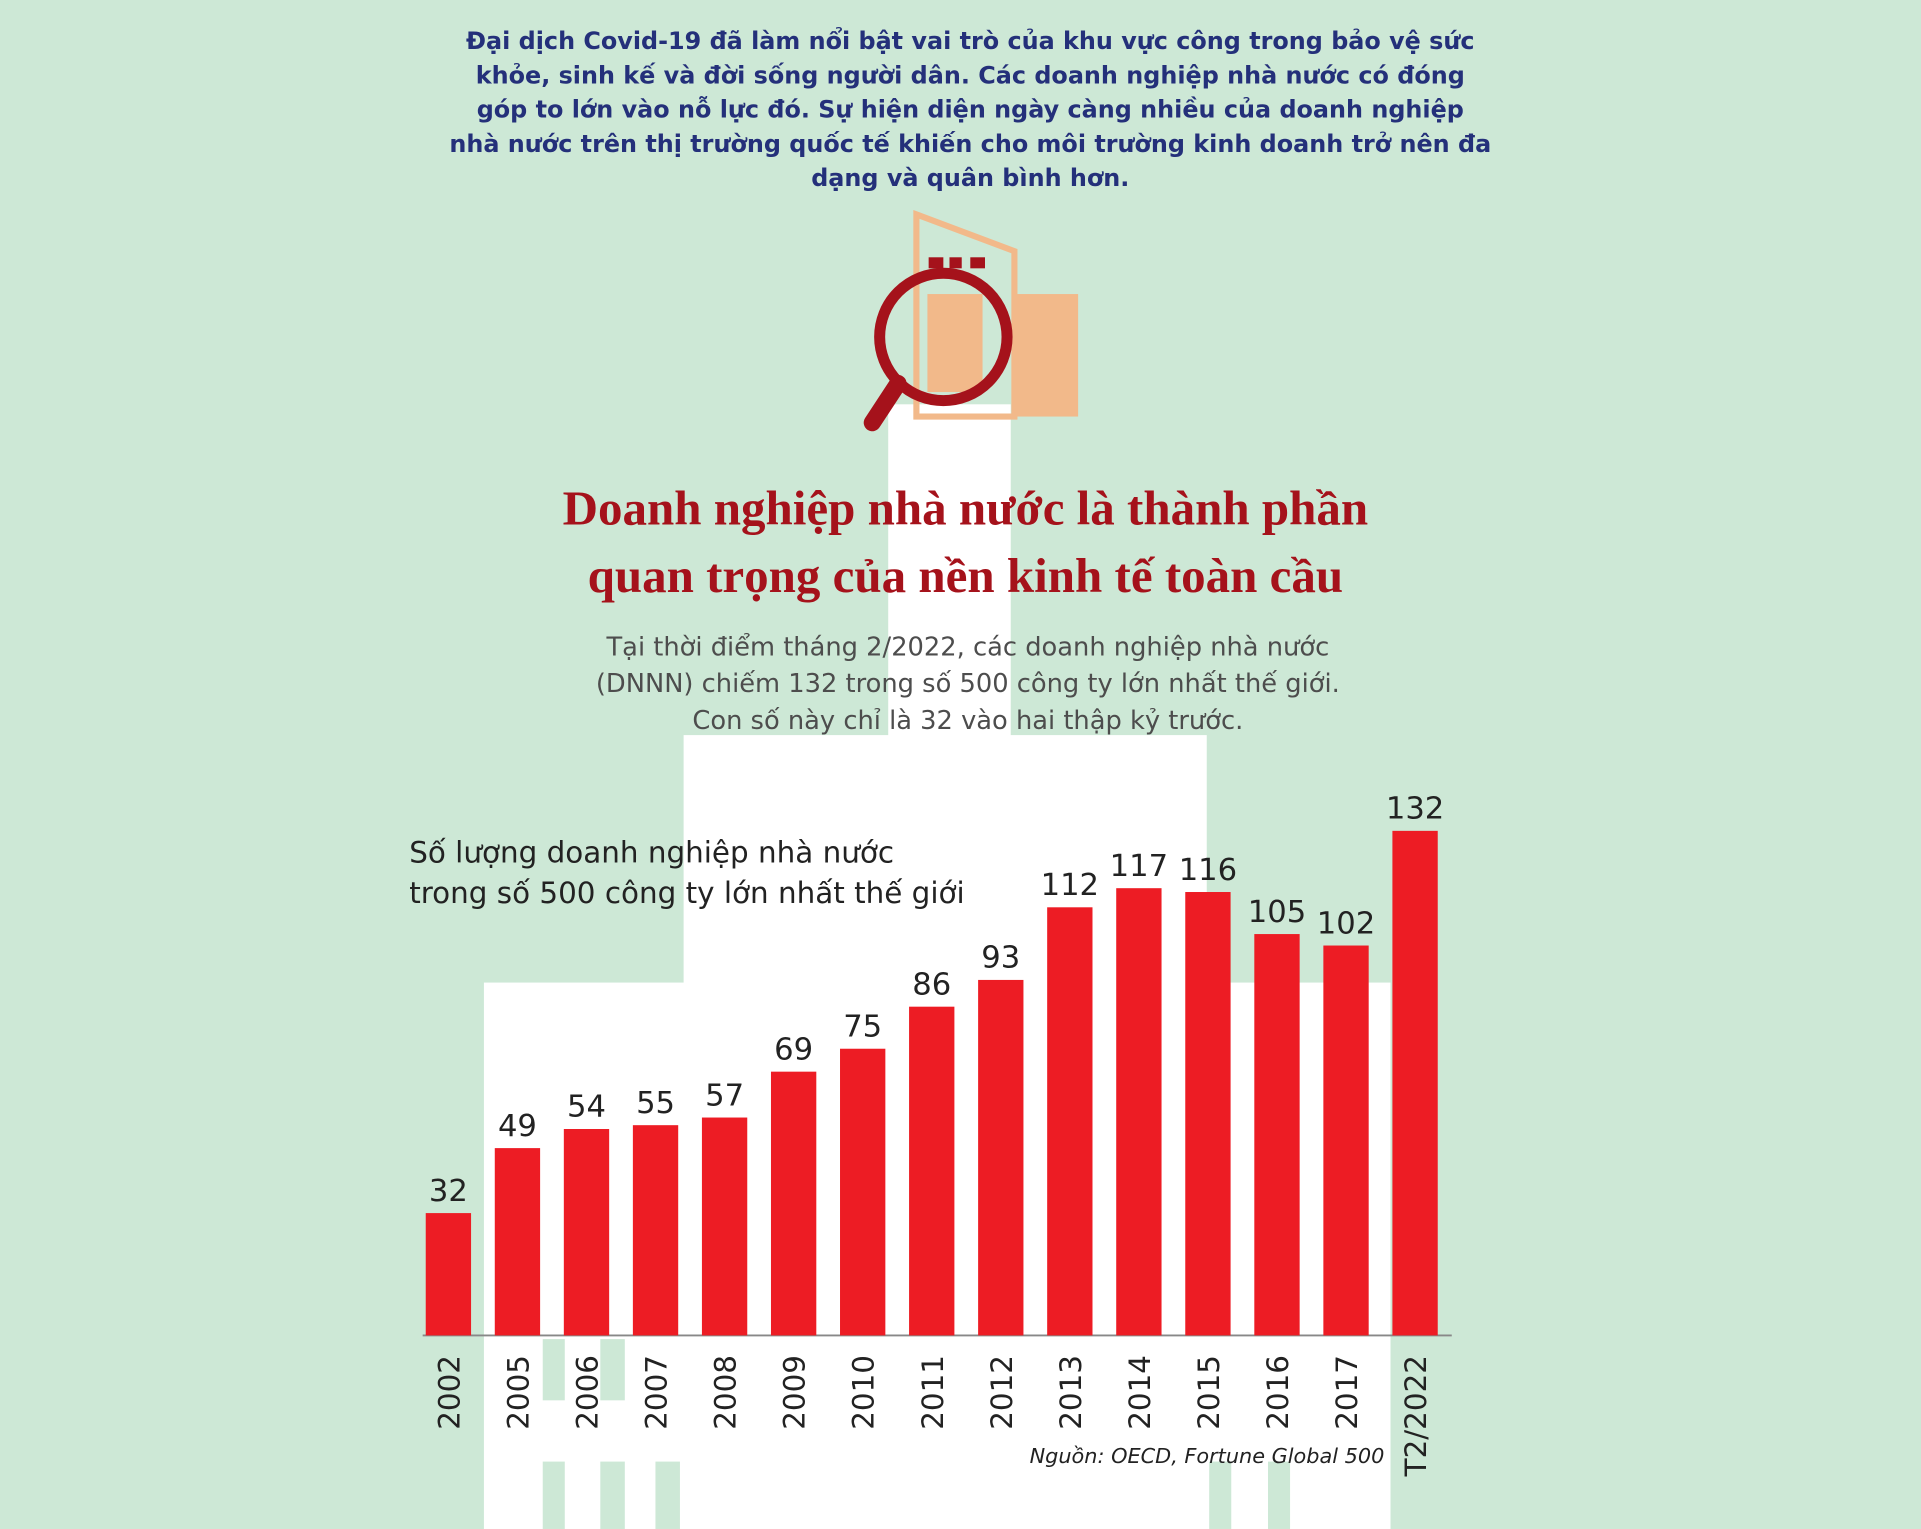 The image size is (1921, 1529). I want to click on x-tick-label: 2007, so click(657, 1392).